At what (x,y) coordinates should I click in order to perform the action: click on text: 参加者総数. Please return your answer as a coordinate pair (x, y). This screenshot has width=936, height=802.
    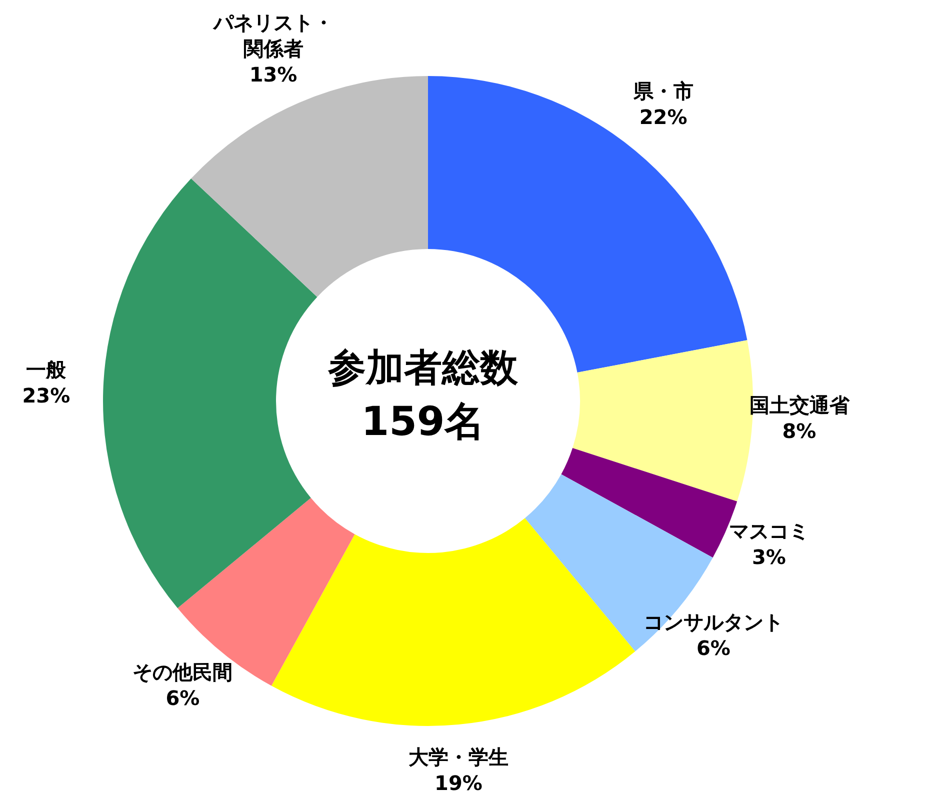
    Looking at the image, I should click on (423, 367).